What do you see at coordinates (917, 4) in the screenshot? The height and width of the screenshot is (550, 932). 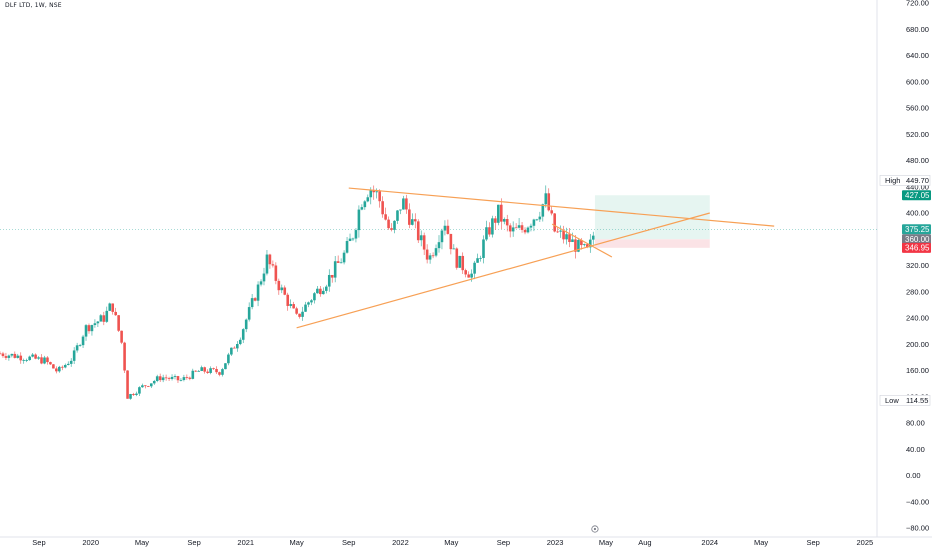 I see `y-tick-label: 720.00` at bounding box center [917, 4].